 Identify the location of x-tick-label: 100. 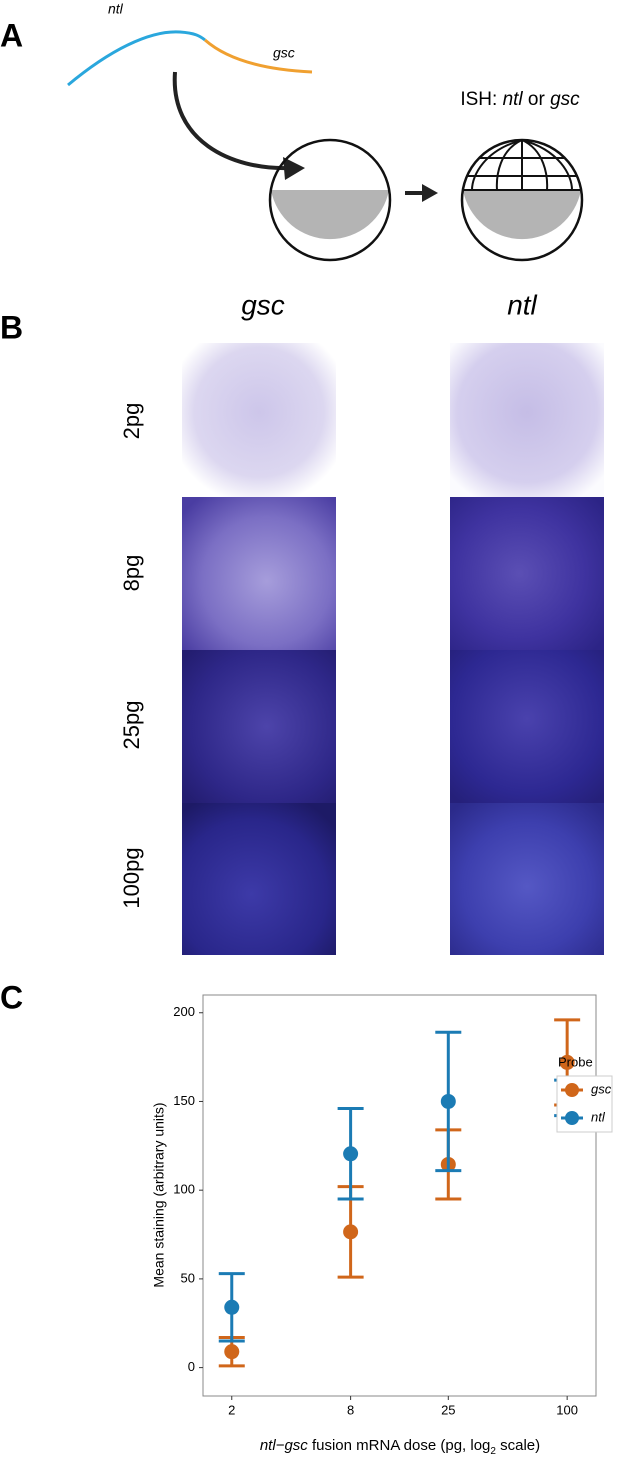
(567, 1409).